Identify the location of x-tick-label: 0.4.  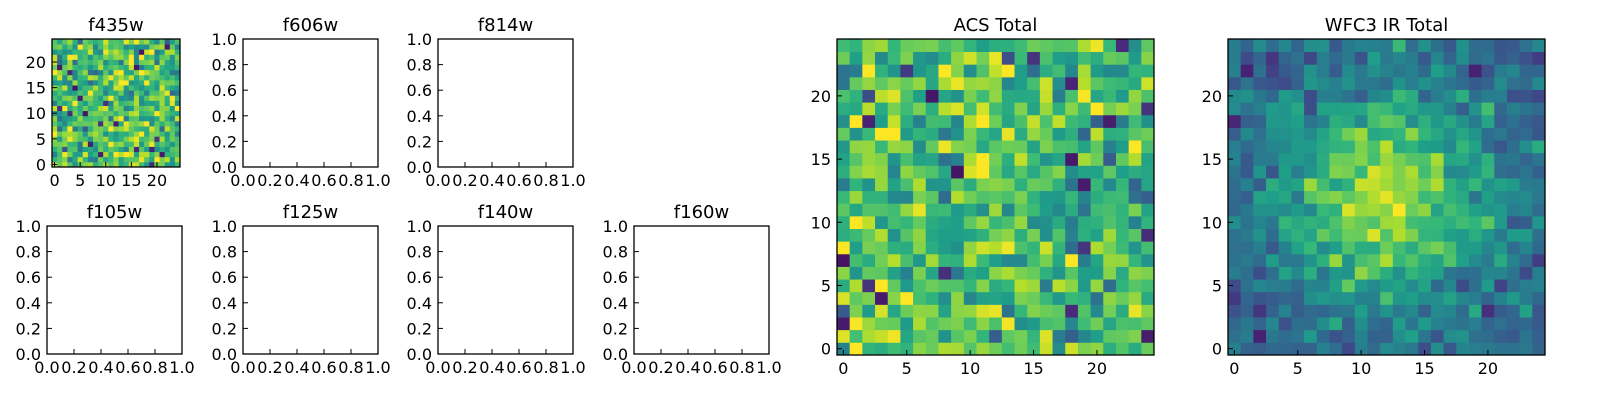
(296, 180).